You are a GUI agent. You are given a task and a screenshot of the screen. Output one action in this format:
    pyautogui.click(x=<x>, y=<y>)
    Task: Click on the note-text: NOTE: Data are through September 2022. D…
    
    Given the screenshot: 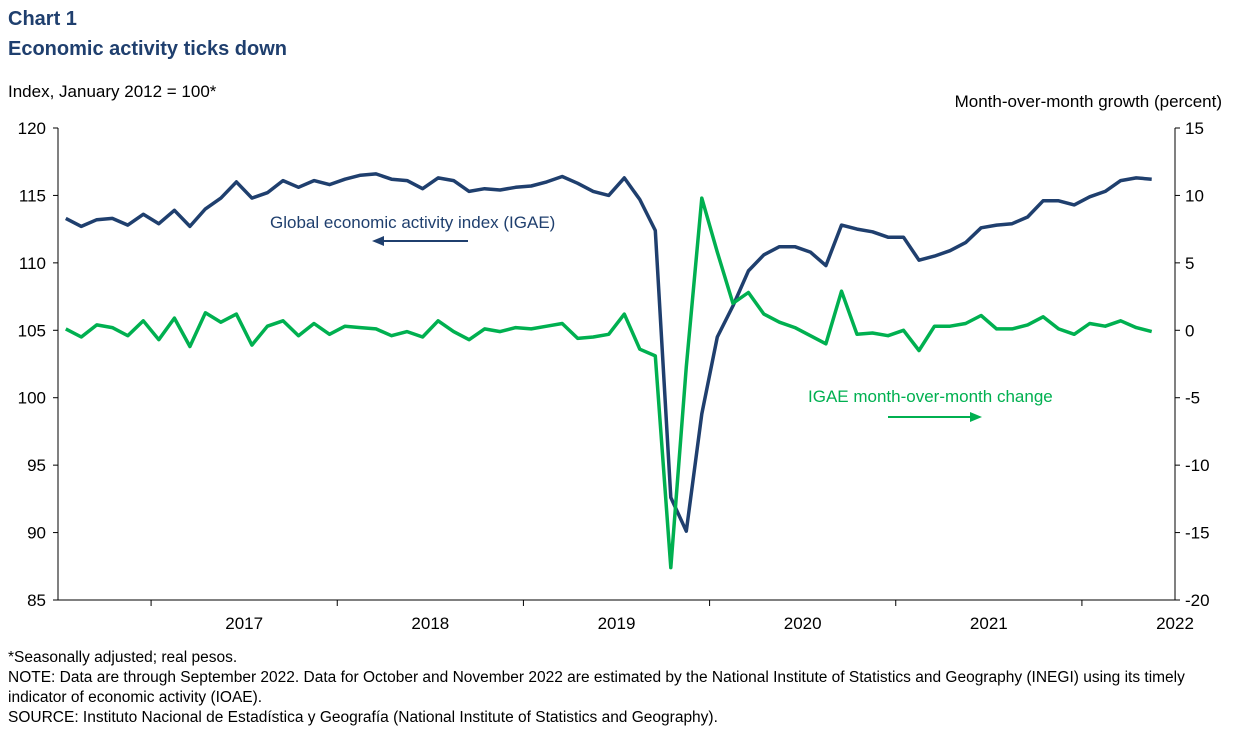 What is the action you would take?
    pyautogui.click(x=596, y=687)
    